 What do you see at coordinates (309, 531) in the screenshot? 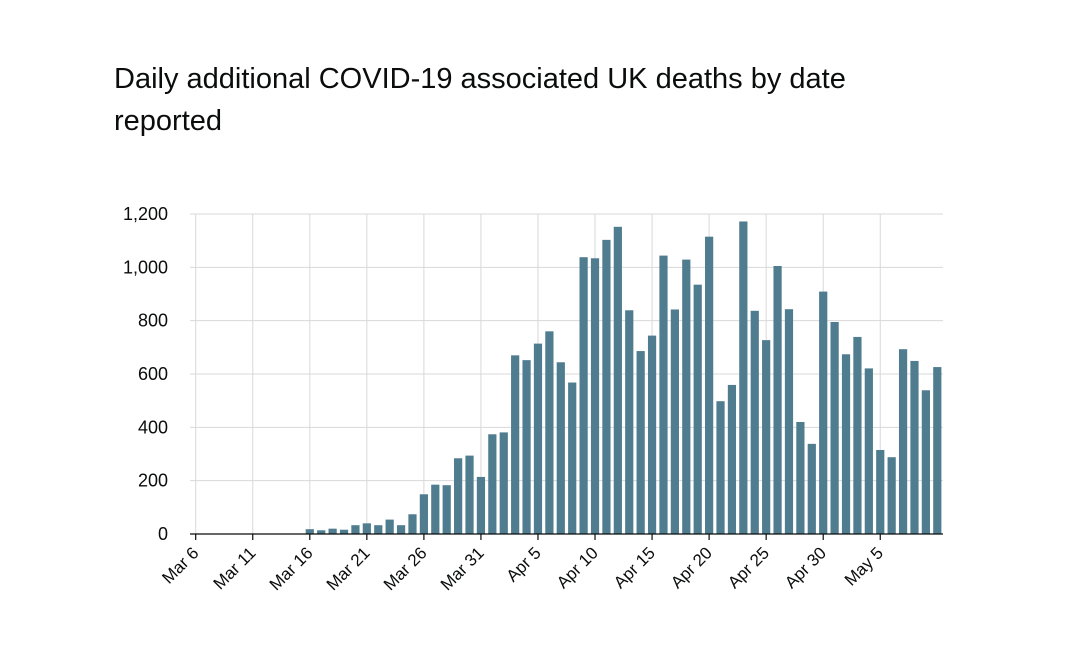
I see `bar: Mar 16: 18` at bounding box center [309, 531].